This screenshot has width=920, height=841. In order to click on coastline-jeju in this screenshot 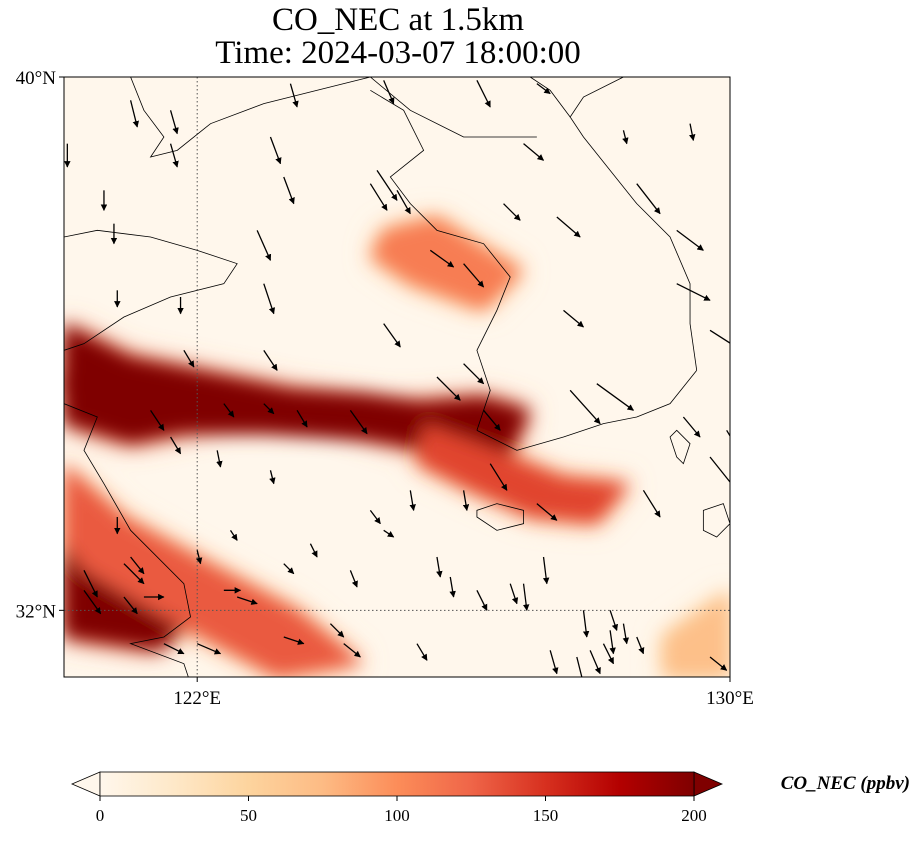, I will do `click(500, 517)`.